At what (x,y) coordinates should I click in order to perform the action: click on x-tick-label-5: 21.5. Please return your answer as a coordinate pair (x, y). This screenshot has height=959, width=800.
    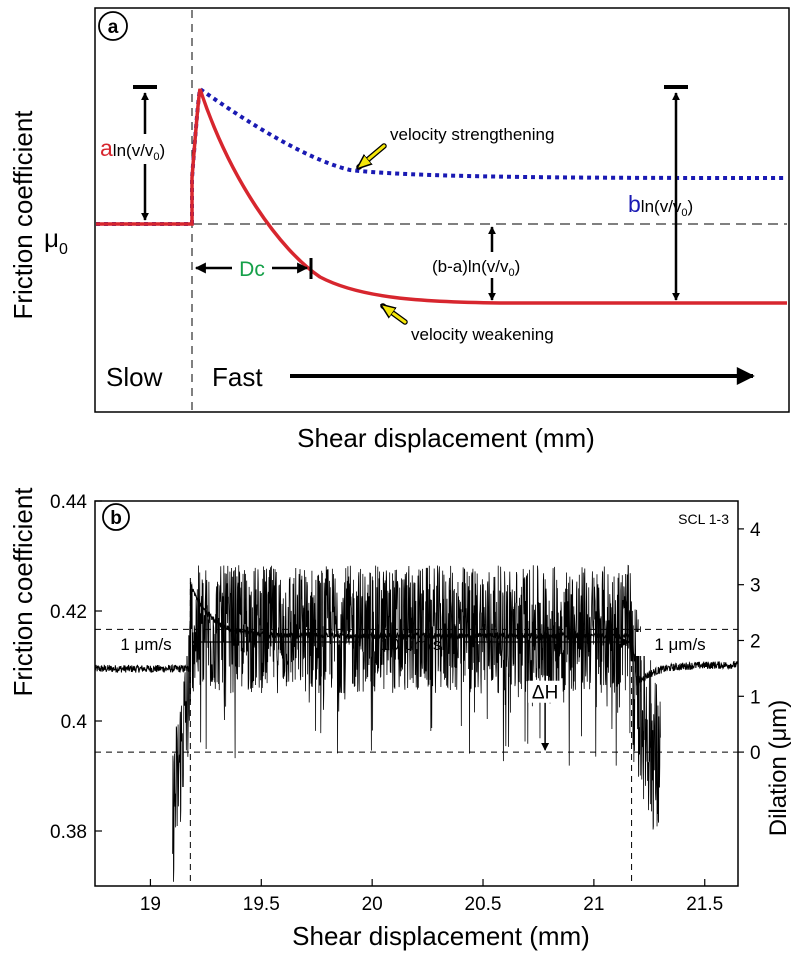
    Looking at the image, I should click on (704, 904).